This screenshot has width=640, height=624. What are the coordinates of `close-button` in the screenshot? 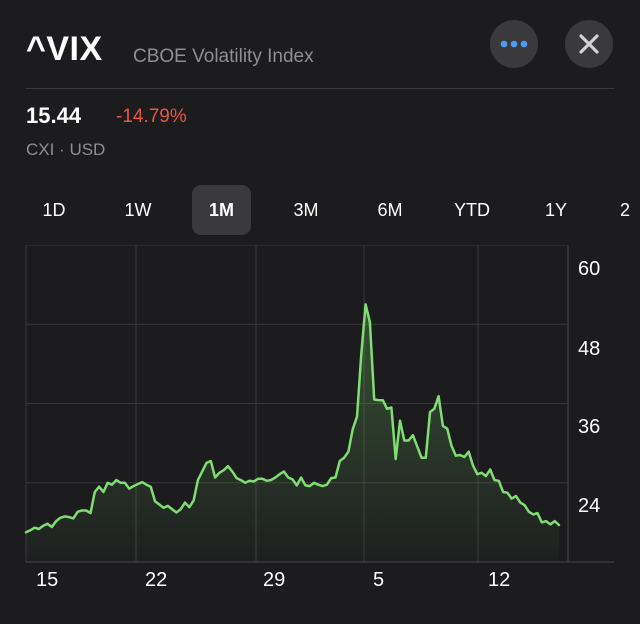 It's located at (589, 44).